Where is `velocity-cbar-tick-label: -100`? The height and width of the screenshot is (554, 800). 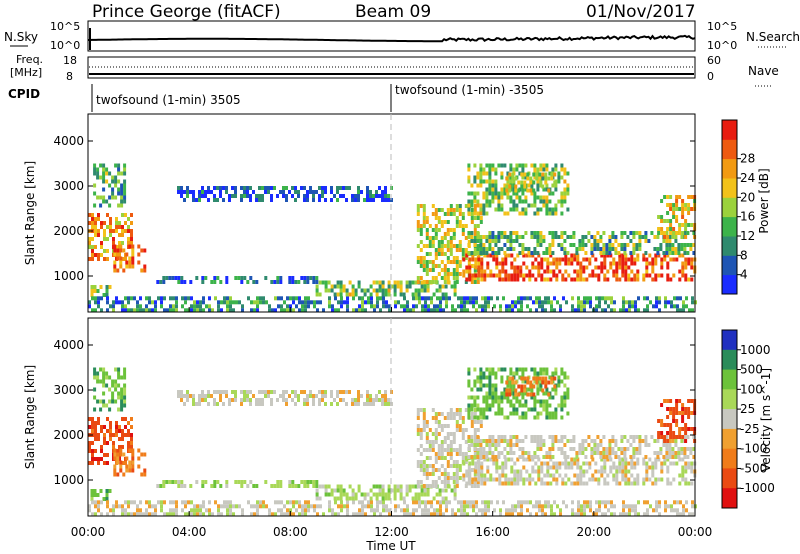 velocity-cbar-tick-label: -100 is located at coordinates (753, 449).